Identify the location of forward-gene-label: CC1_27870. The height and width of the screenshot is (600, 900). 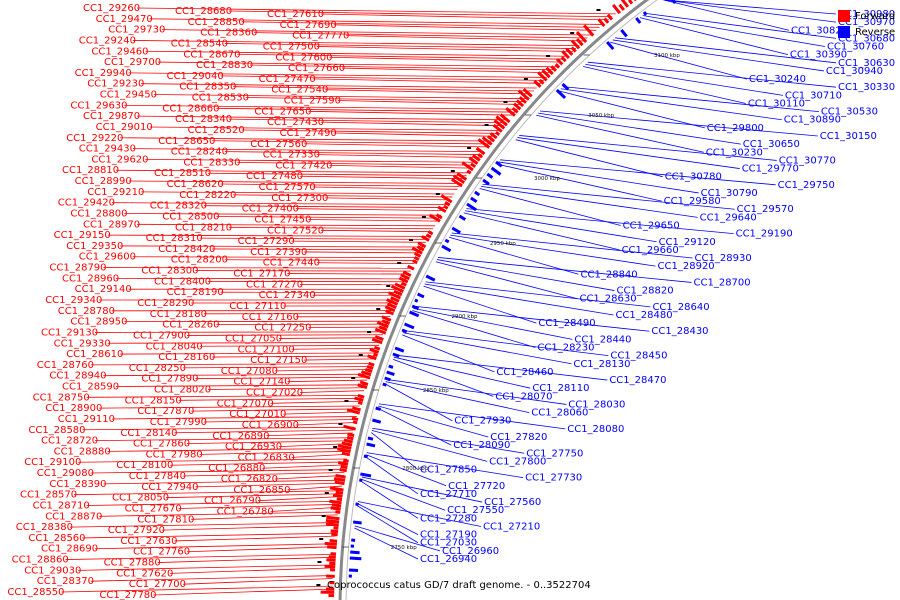
(165, 411).